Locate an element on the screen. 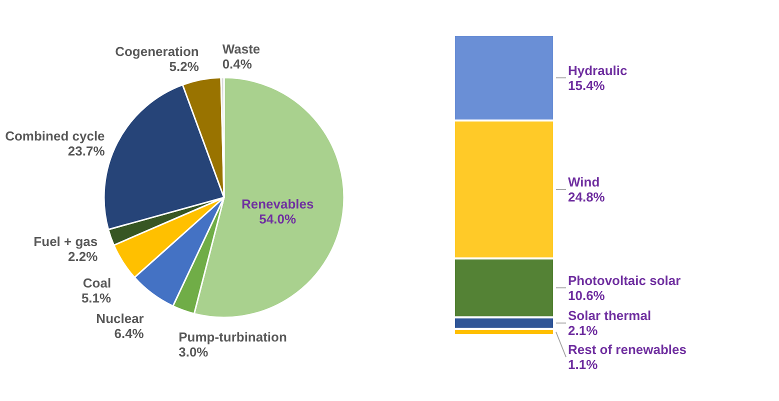  data-label: 15.4% is located at coordinates (587, 85).